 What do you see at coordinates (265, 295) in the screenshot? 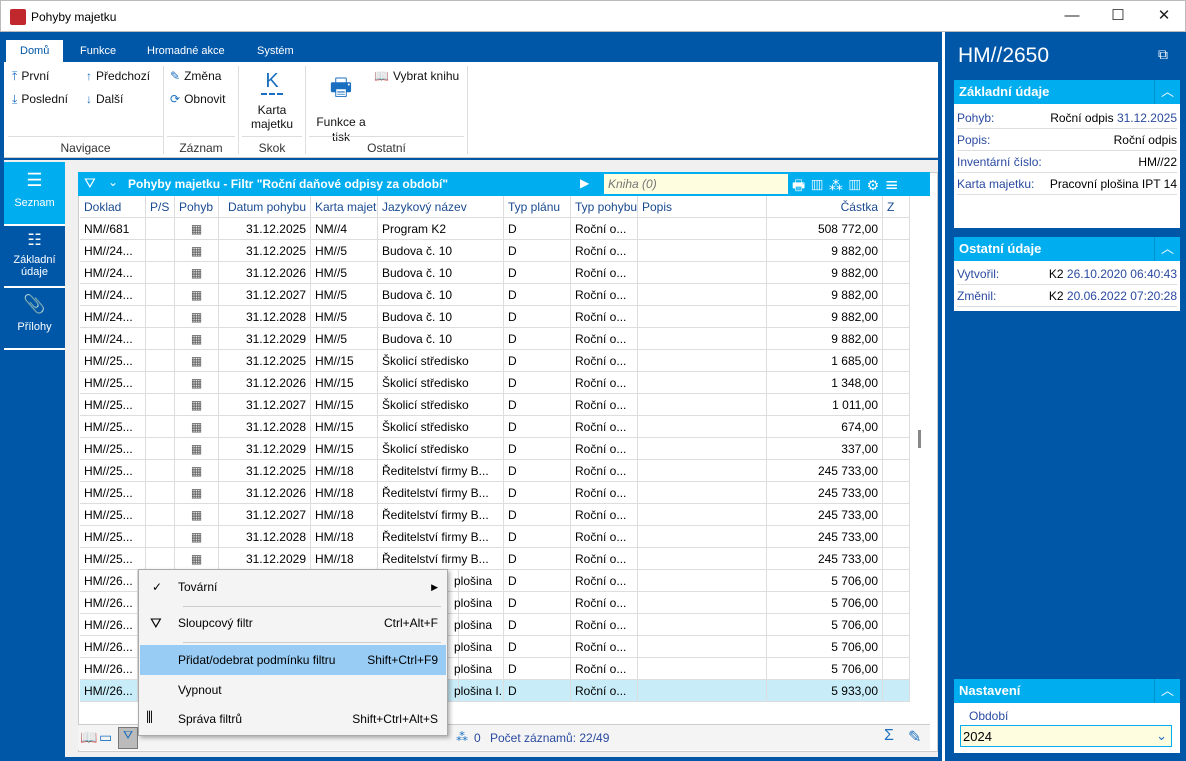
I see `table-cell: 31.12.2027` at bounding box center [265, 295].